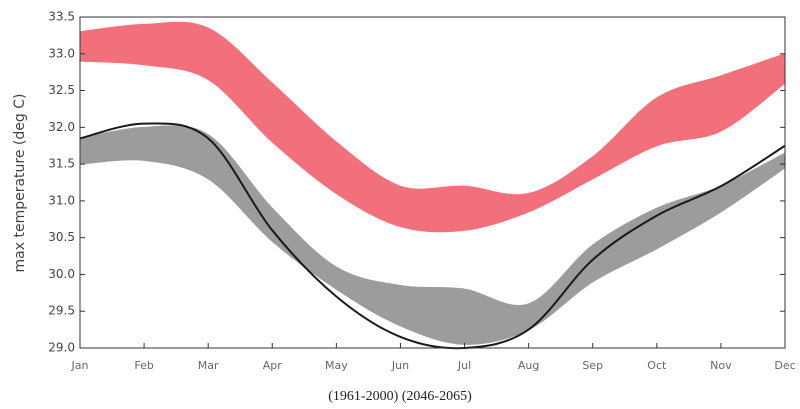 The height and width of the screenshot is (409, 800). I want to click on x-tick-label: Apr, so click(273, 365).